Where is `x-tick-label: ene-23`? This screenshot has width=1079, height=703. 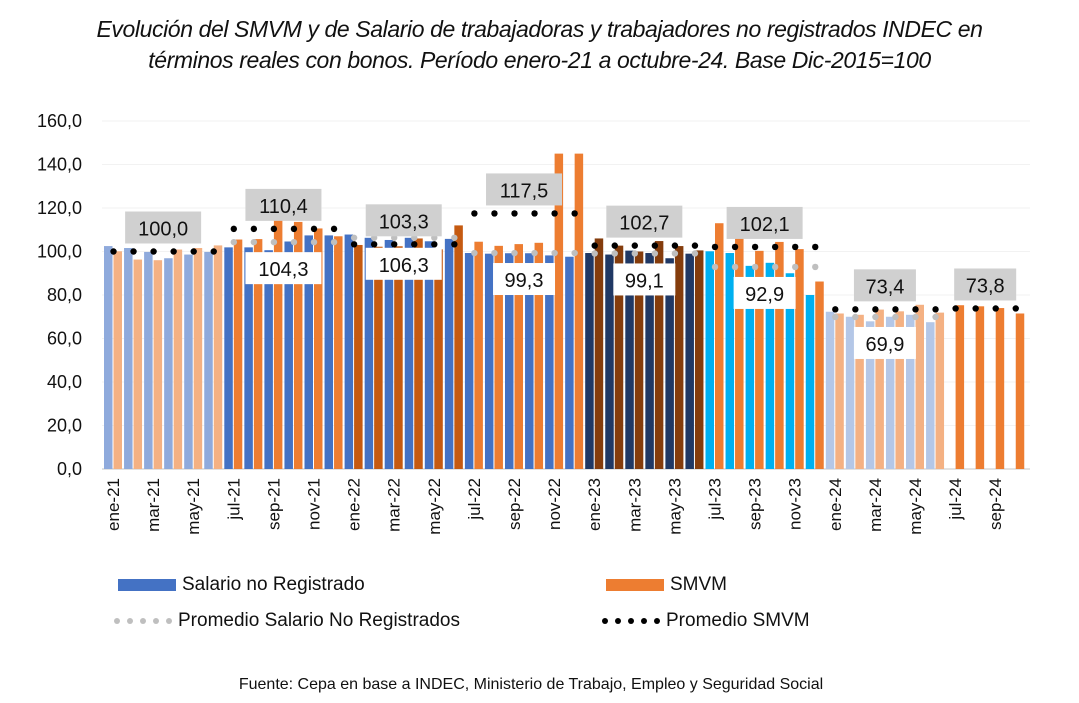 x-tick-label: ene-23 is located at coordinates (594, 504).